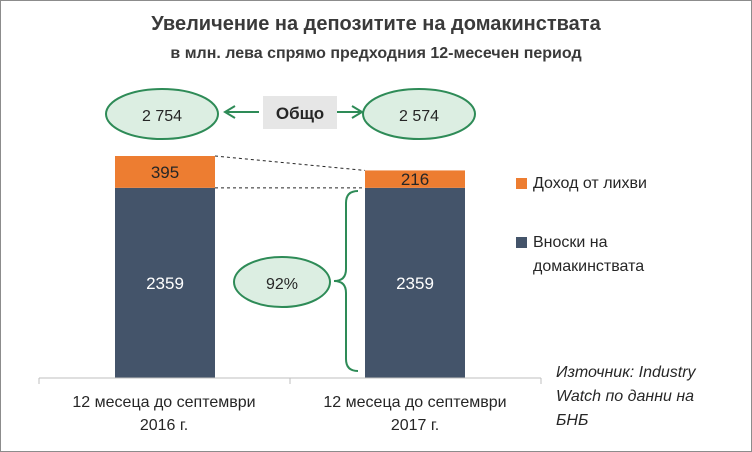 The width and height of the screenshot is (752, 452). What do you see at coordinates (350, 112) in the screenshot?
I see `arrow-right-icon` at bounding box center [350, 112].